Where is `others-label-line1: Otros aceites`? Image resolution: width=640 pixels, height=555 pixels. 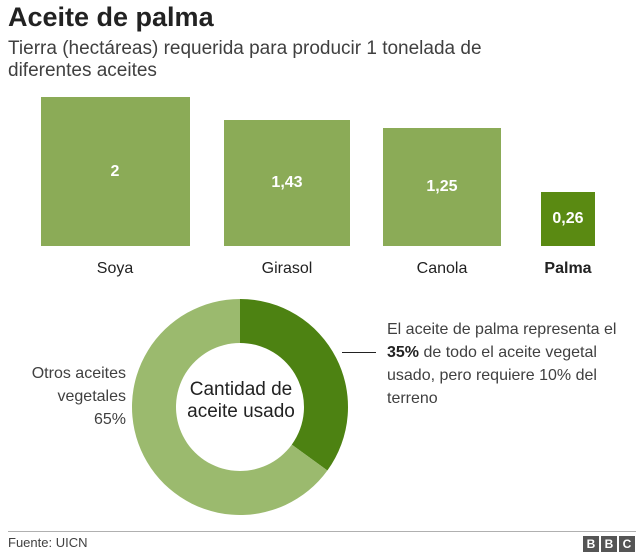 others-label-line1: Otros aceites is located at coordinates (78, 373).